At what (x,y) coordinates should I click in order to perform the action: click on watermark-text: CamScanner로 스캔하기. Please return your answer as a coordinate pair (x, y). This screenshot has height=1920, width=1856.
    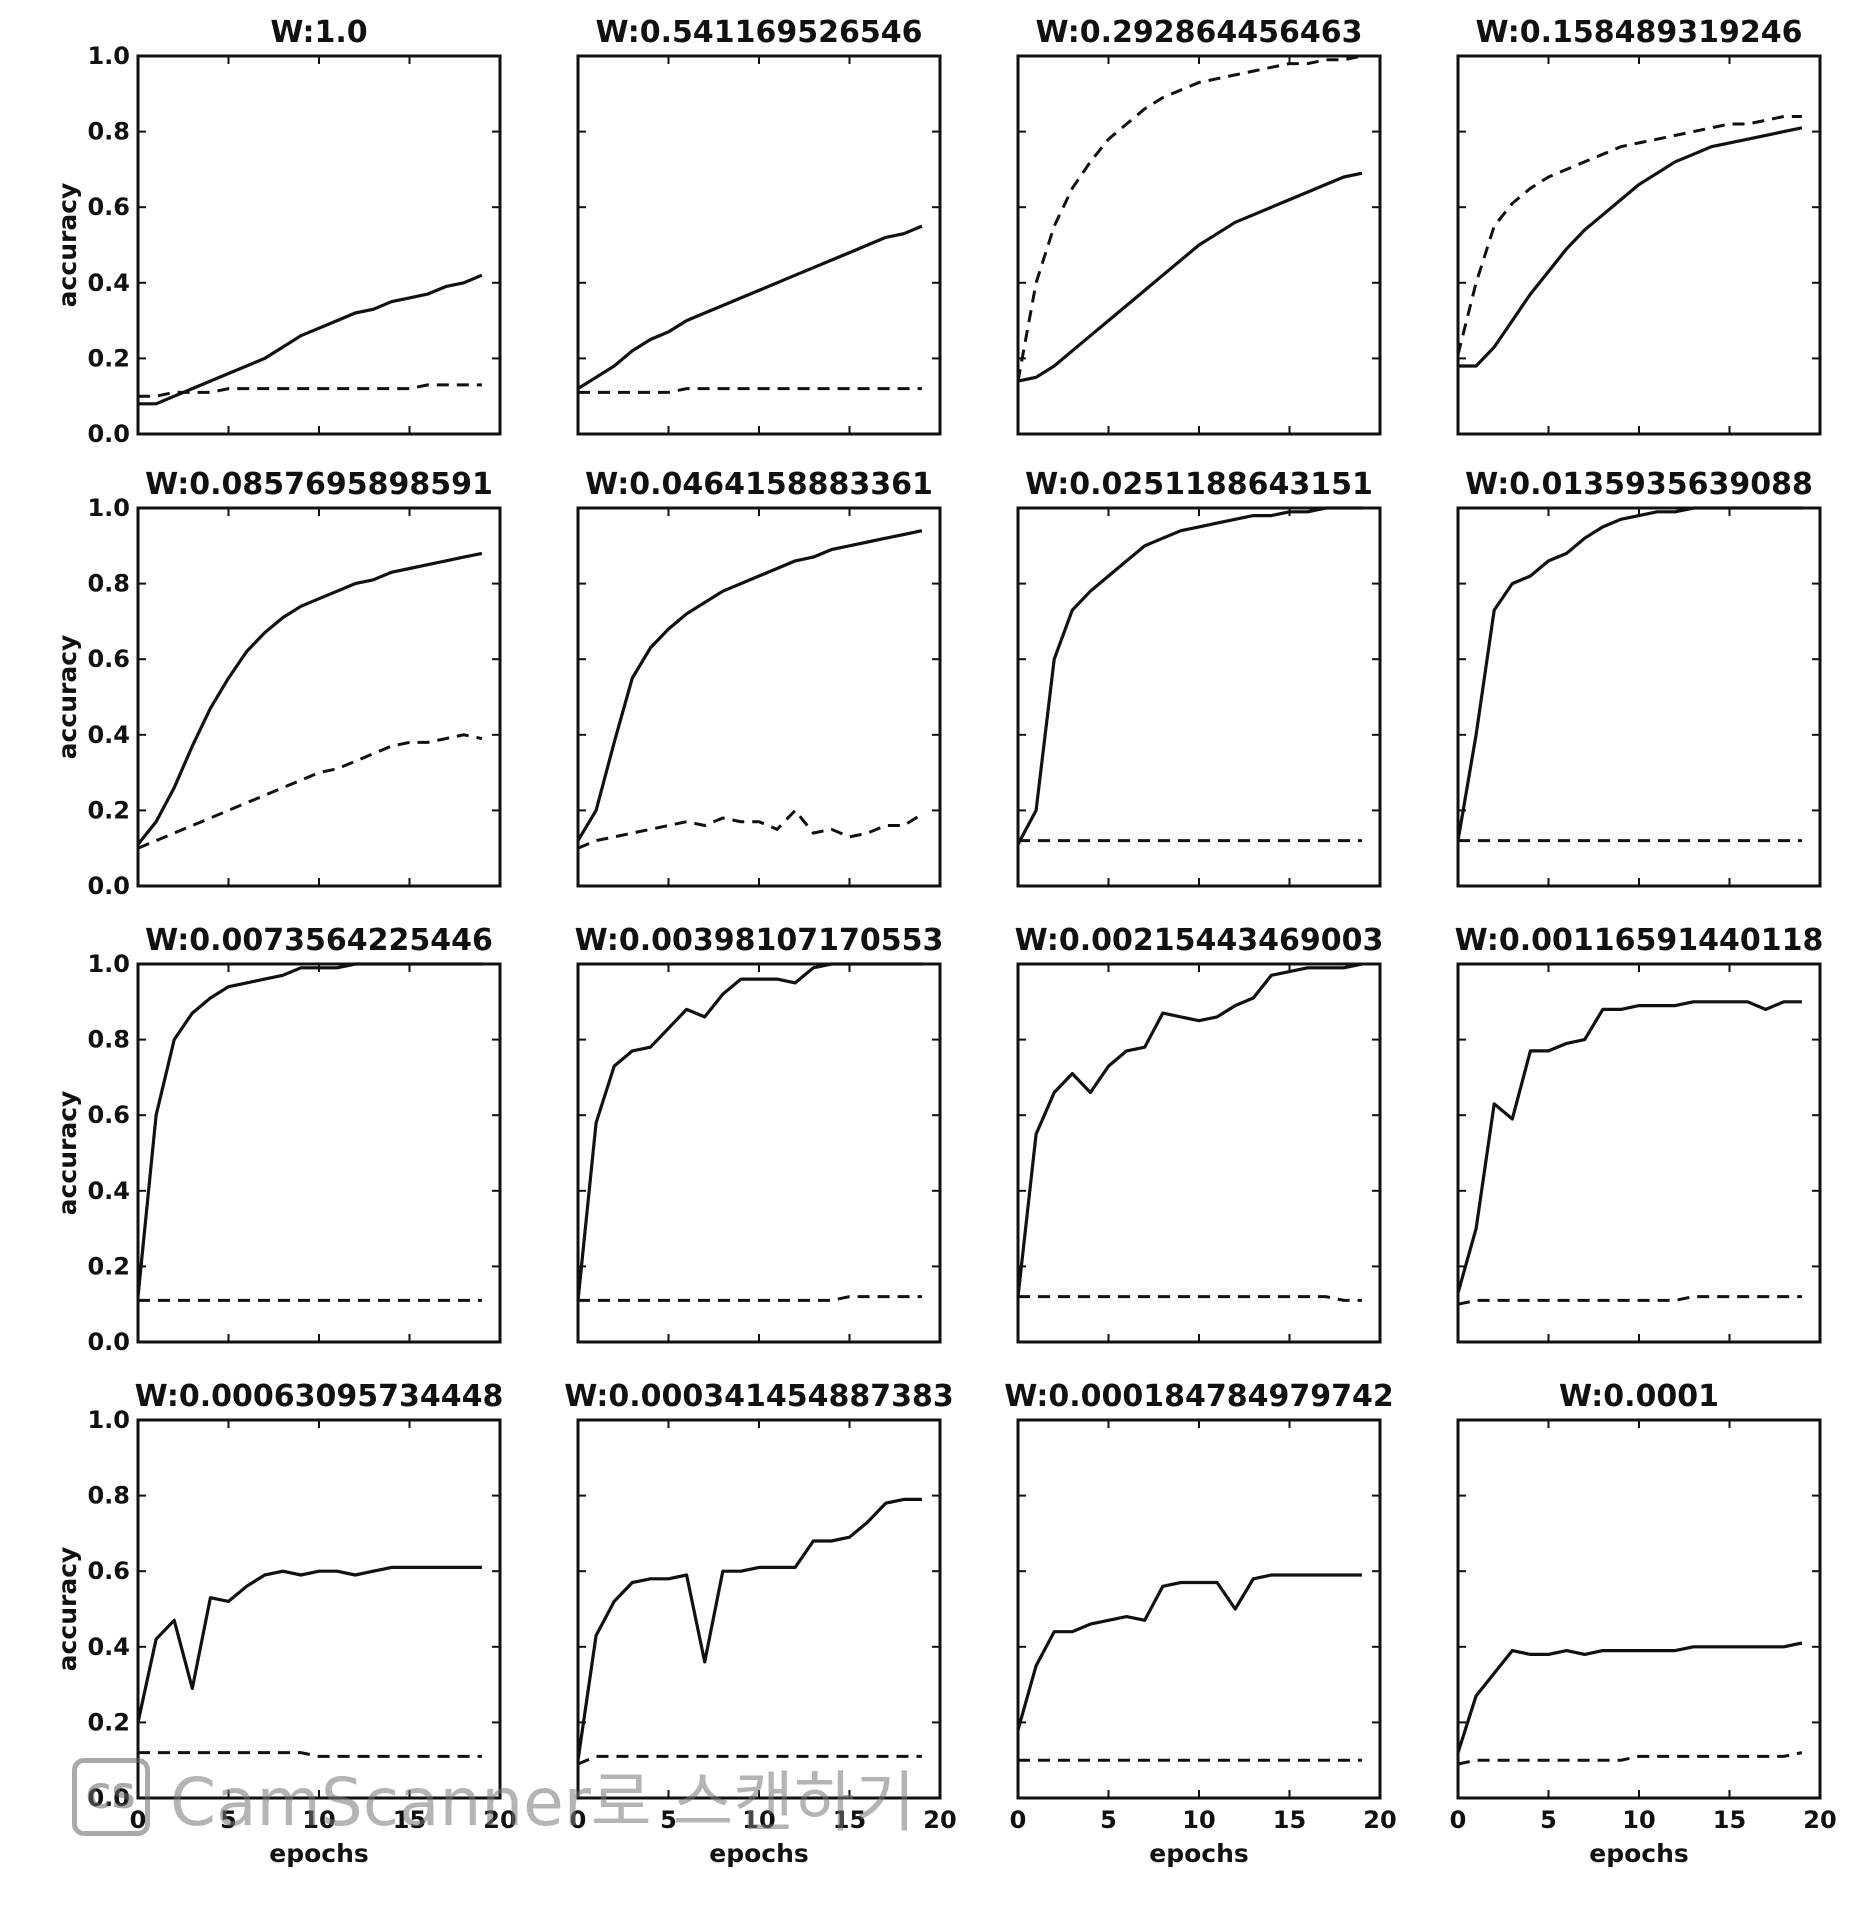
    Looking at the image, I should click on (543, 1802).